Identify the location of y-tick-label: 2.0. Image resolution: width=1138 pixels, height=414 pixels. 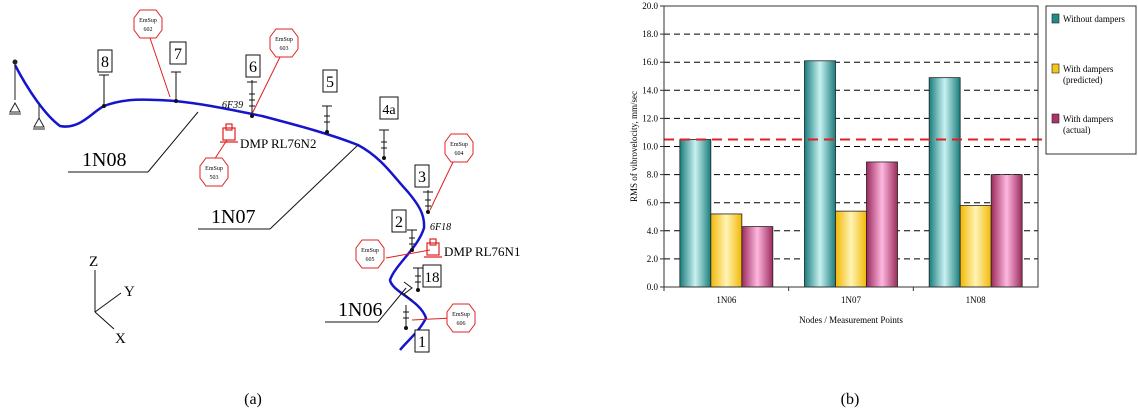
(653, 259).